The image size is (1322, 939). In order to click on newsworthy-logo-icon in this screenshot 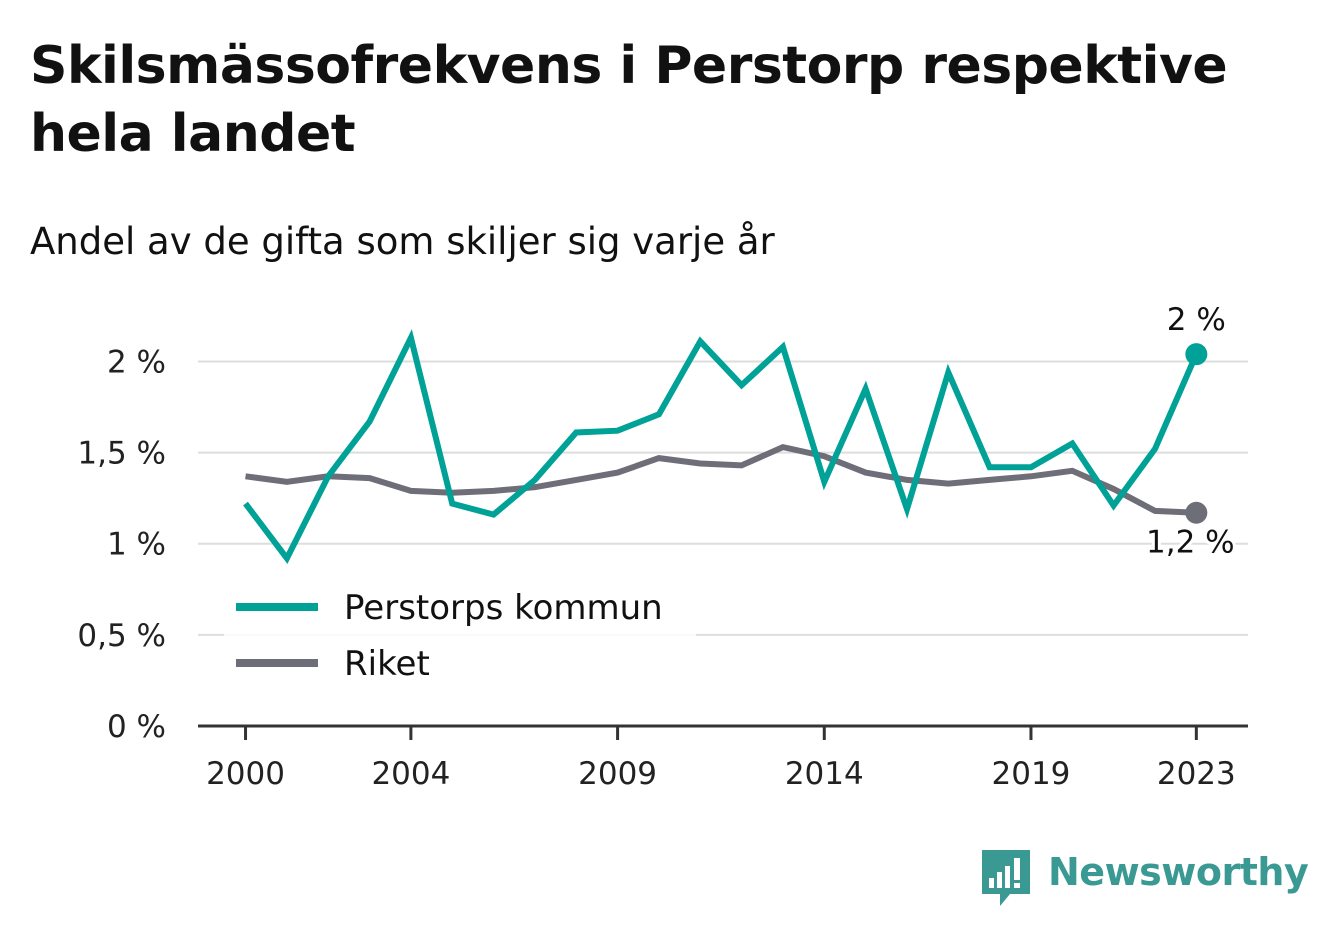, I will do `click(1006, 878)`.